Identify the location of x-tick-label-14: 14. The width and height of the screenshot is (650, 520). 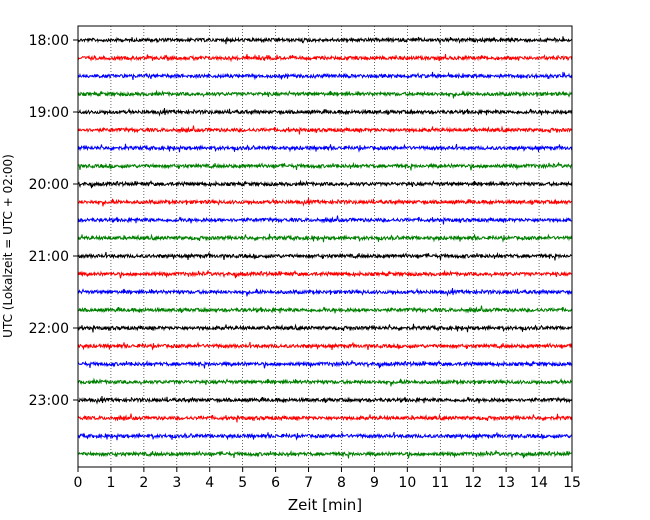
(539, 483).